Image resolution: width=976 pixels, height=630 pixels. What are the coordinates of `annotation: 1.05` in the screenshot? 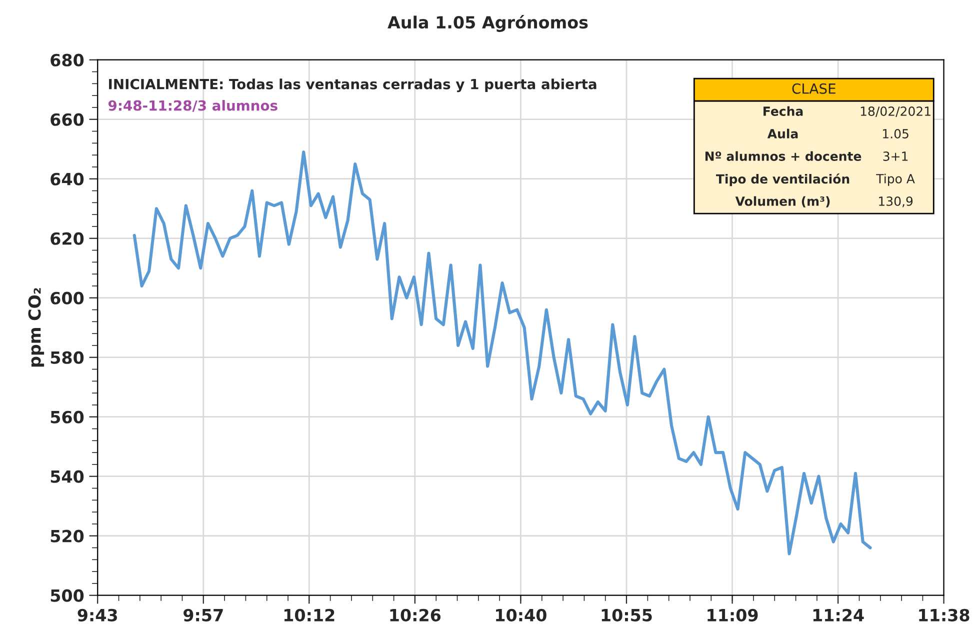 It's located at (895, 133).